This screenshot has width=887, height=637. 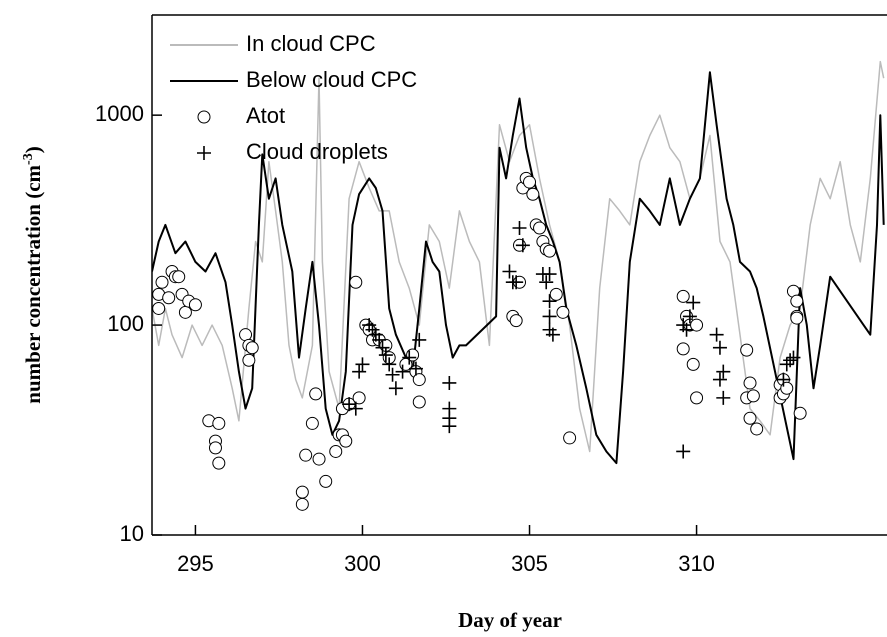 What do you see at coordinates (510, 620) in the screenshot?
I see `x-axis-label: Day of year` at bounding box center [510, 620].